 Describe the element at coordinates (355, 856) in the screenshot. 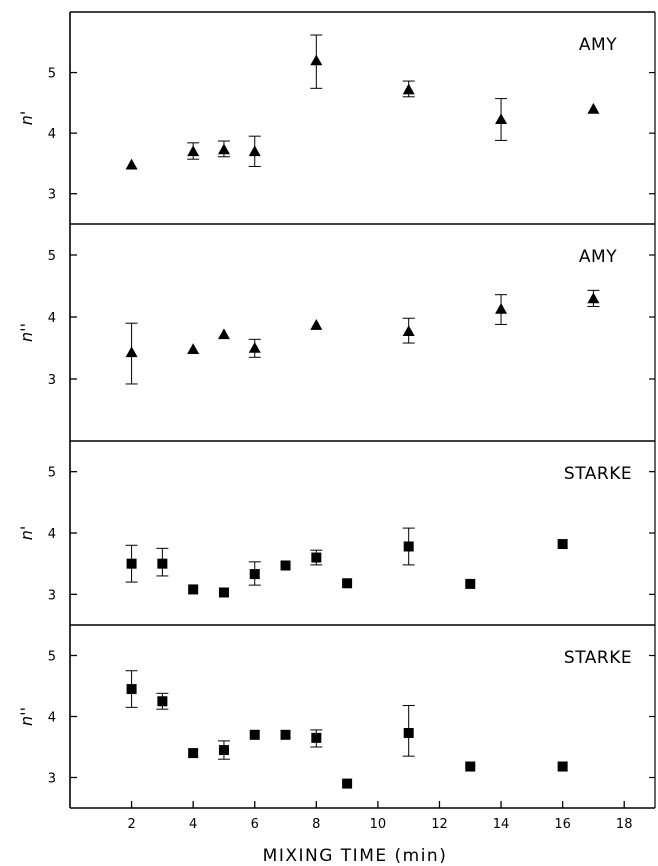

I see `x-axis-title: MIXING TIME (min)` at that location.